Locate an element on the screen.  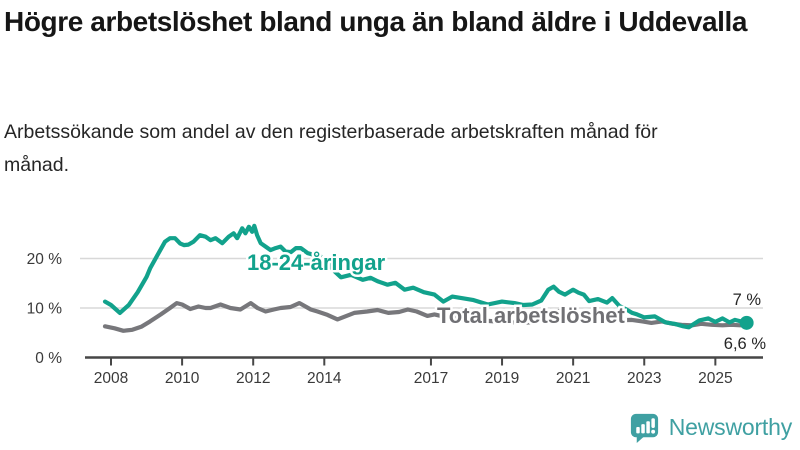
end-value-label-youth: 7 % is located at coordinates (747, 300).